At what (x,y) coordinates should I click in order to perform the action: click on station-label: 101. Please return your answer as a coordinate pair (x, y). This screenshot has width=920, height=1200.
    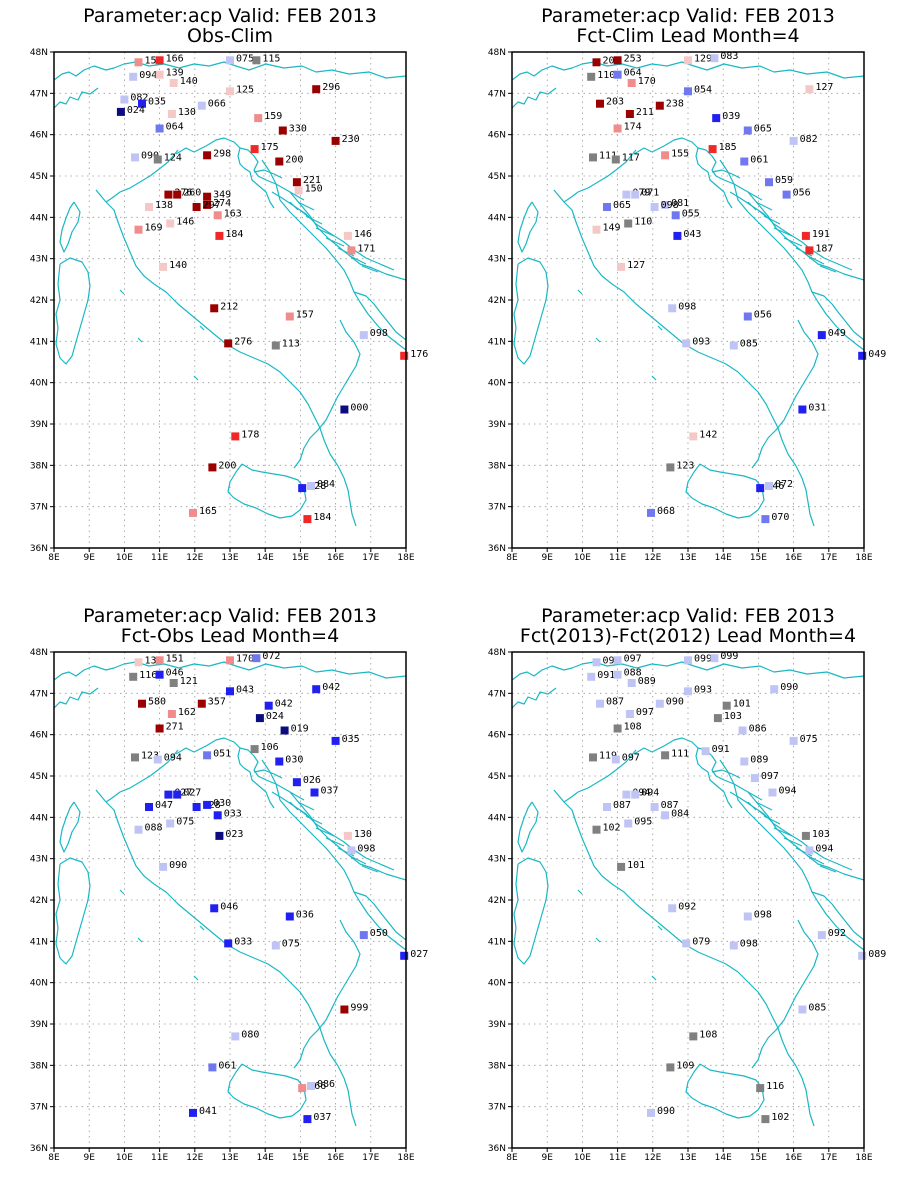
    Looking at the image, I should click on (742, 704).